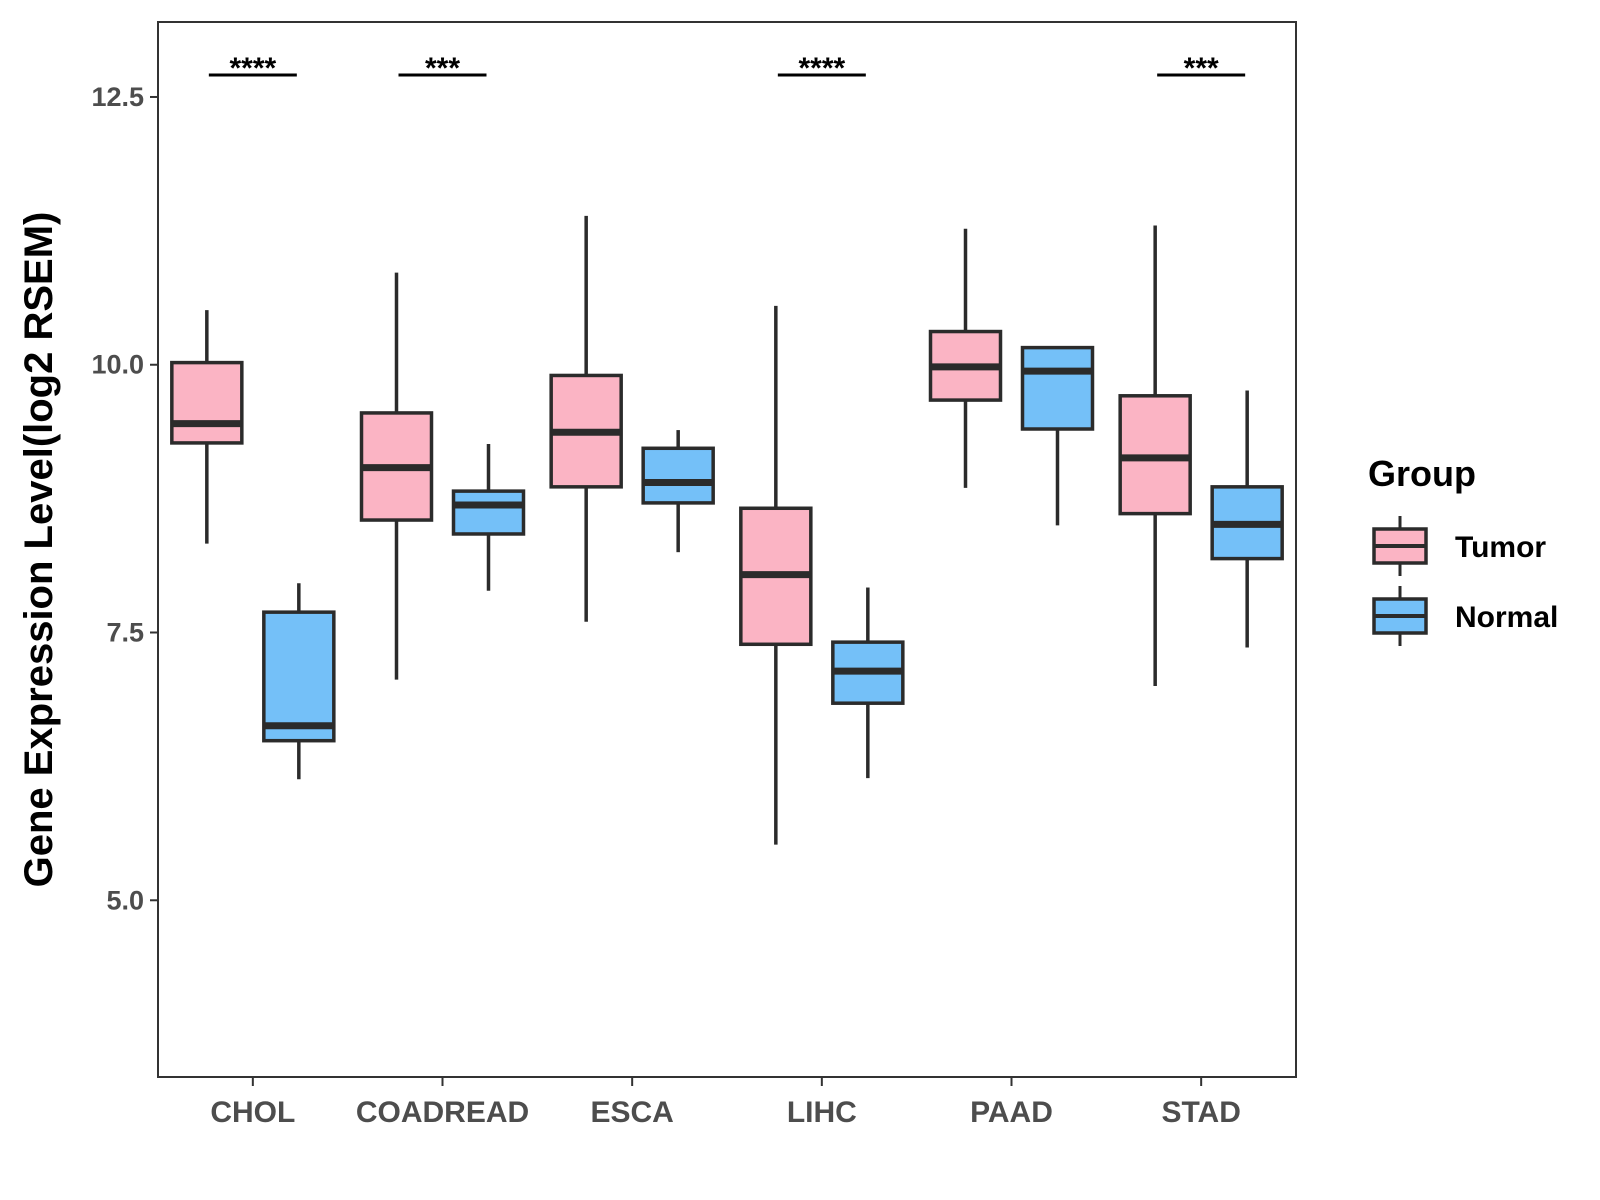 The width and height of the screenshot is (1600, 1200). I want to click on box-tumor-coadread, so click(396, 476).